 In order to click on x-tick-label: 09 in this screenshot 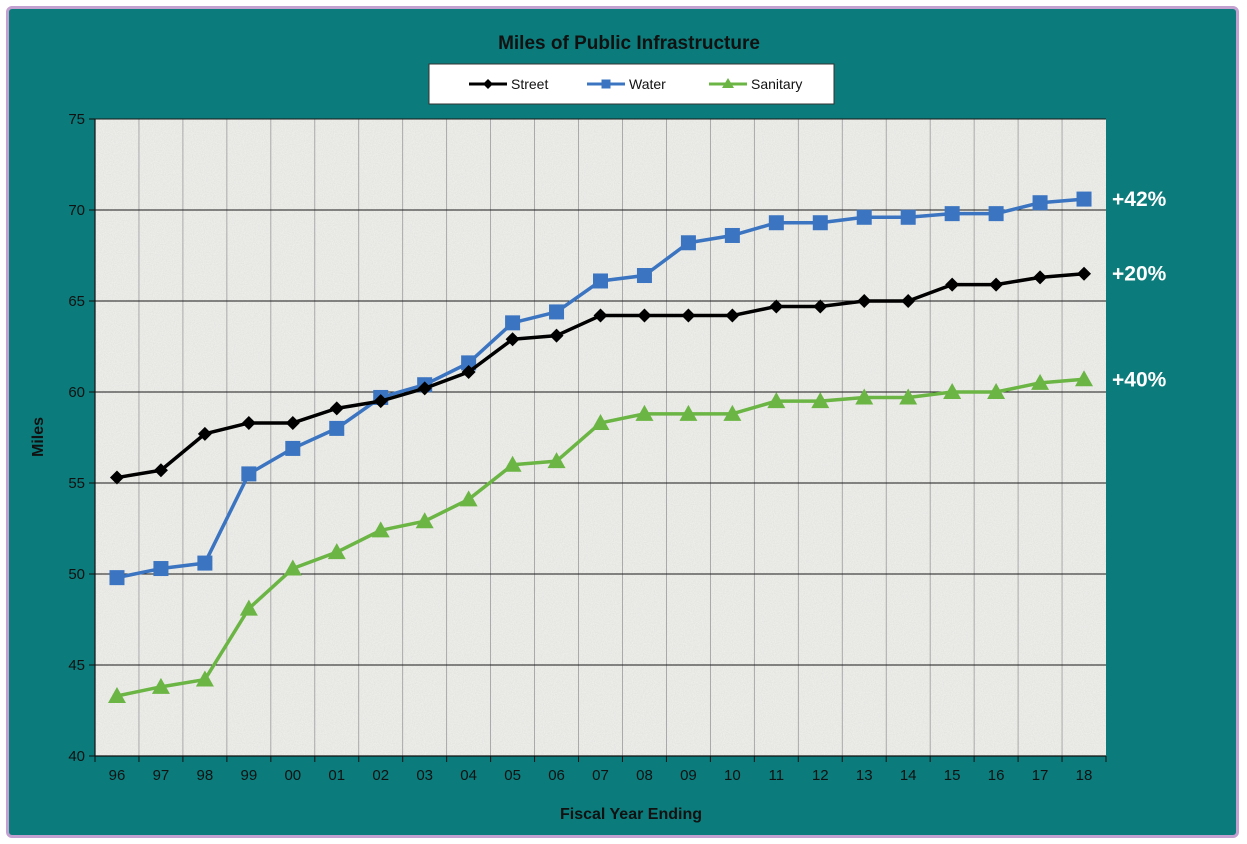, I will do `click(688, 775)`.